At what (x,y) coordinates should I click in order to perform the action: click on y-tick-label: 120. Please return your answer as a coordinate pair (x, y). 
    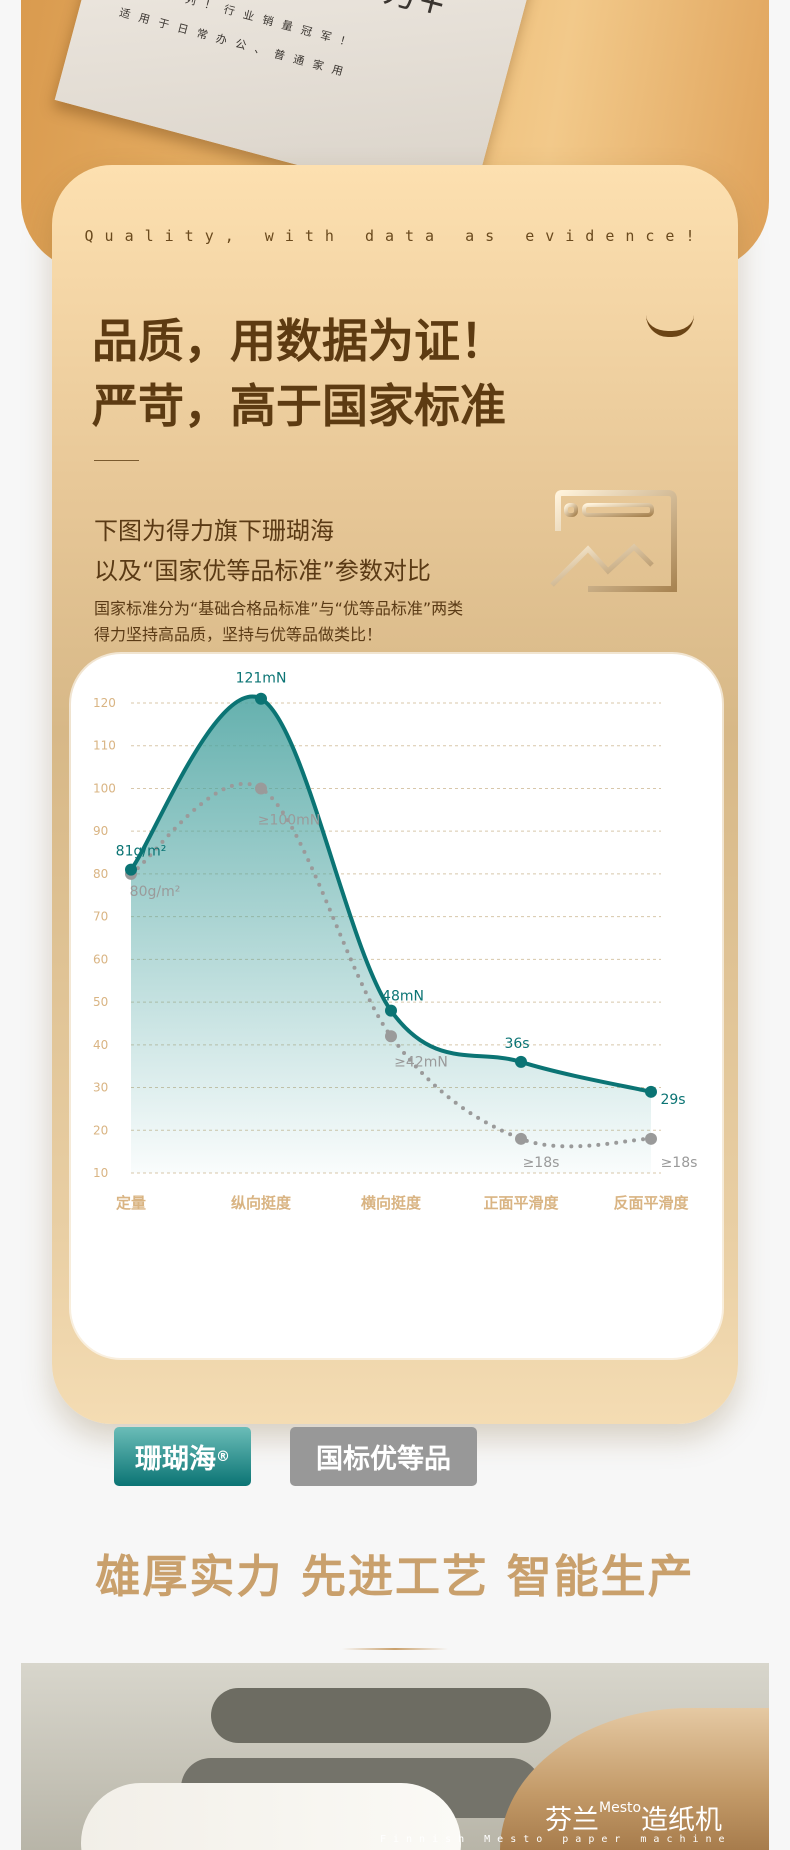
    Looking at the image, I should click on (104, 703).